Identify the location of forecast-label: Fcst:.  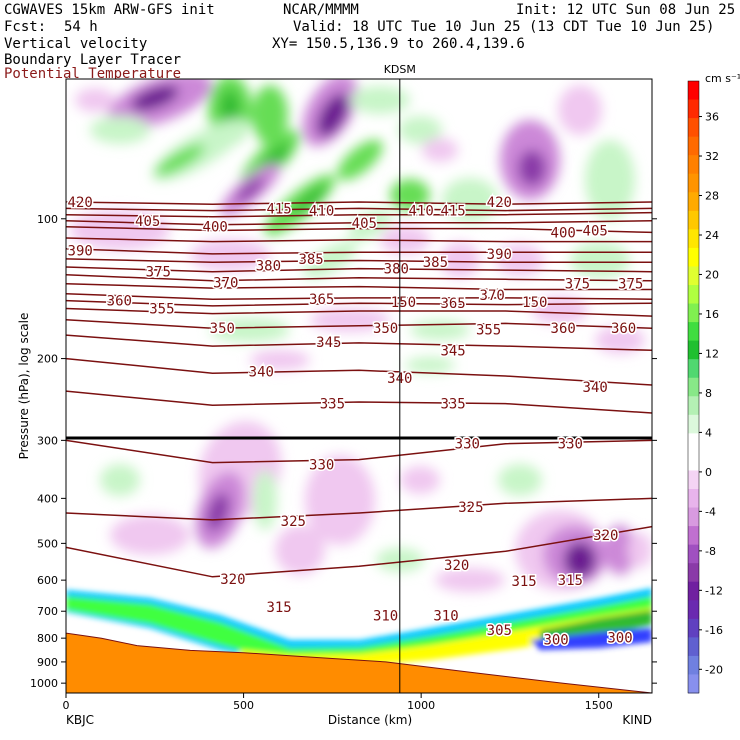
(25, 27).